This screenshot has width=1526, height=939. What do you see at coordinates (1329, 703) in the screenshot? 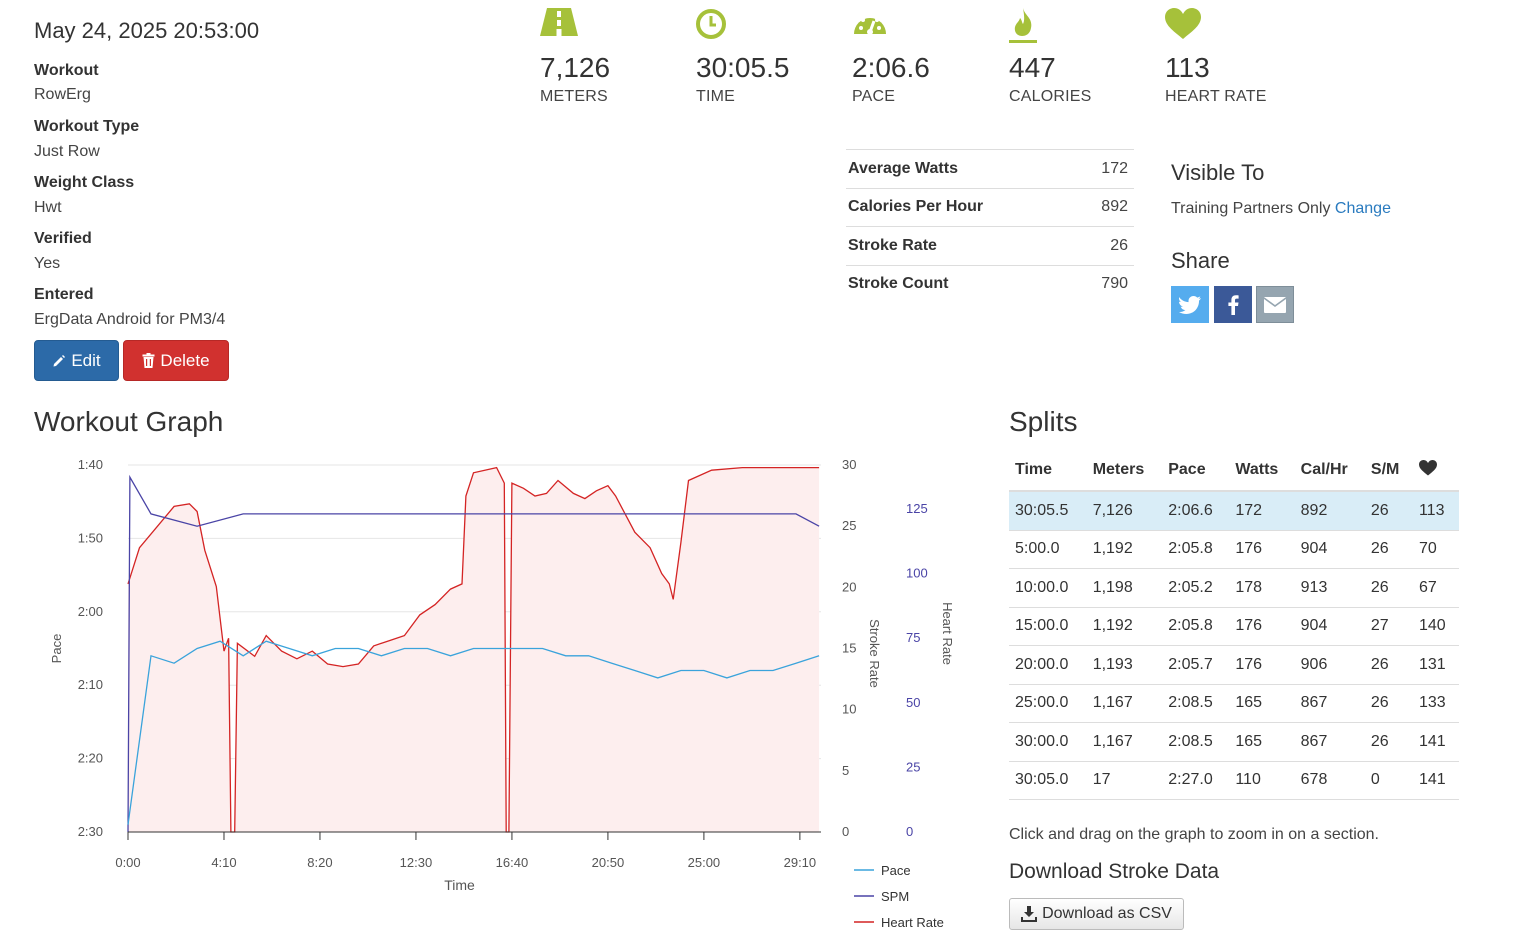
I see `split-cell: 867` at bounding box center [1329, 703].